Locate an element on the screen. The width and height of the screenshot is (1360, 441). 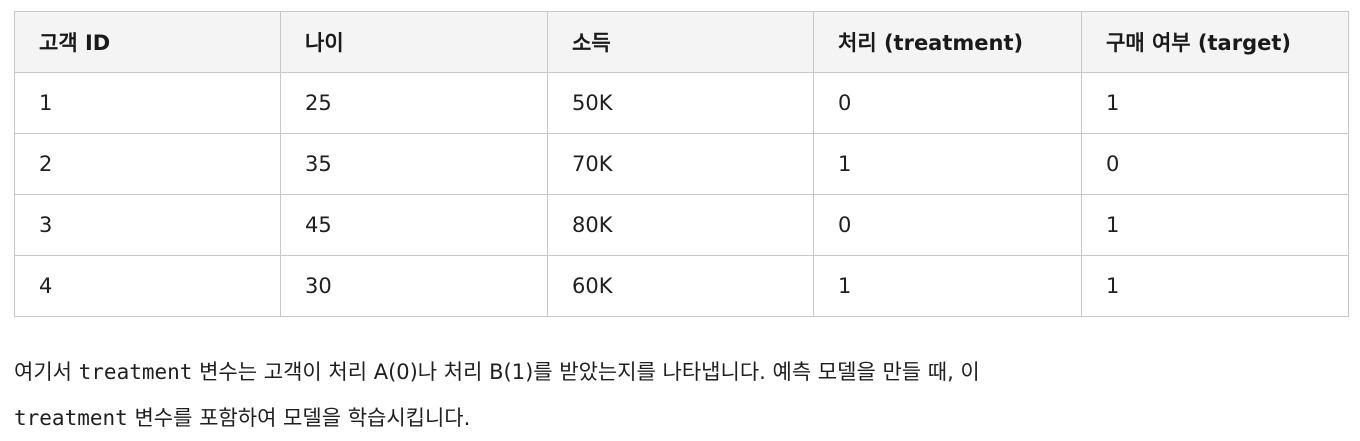
header-customer-id: 고객 ID is located at coordinates (147, 42).